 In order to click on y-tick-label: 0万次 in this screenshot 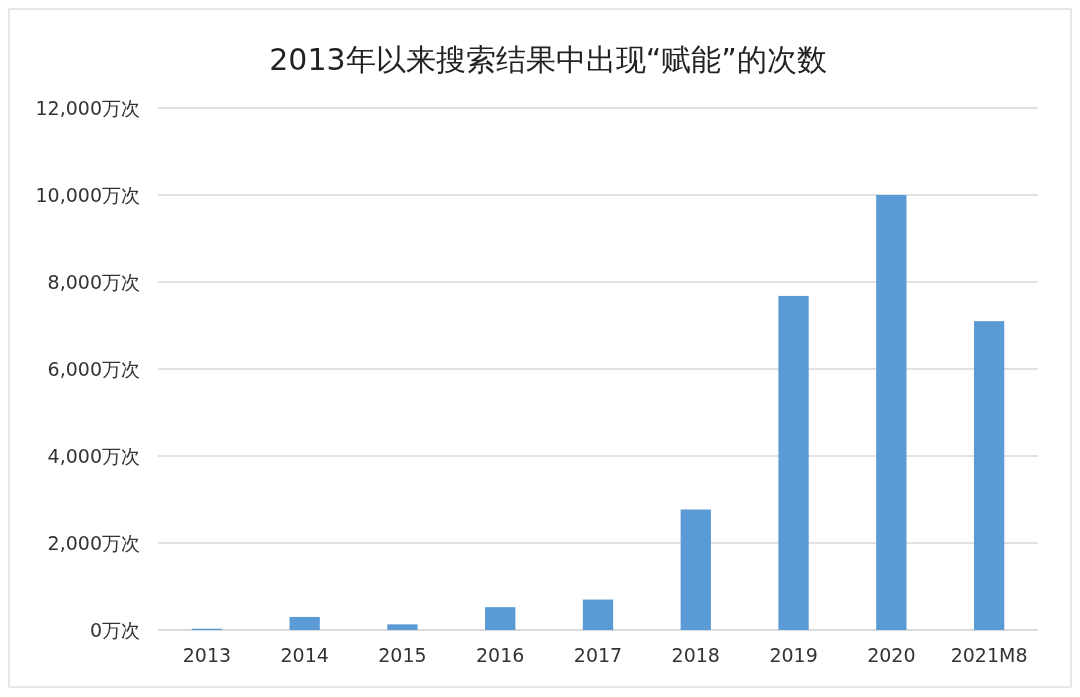, I will do `click(114, 629)`.